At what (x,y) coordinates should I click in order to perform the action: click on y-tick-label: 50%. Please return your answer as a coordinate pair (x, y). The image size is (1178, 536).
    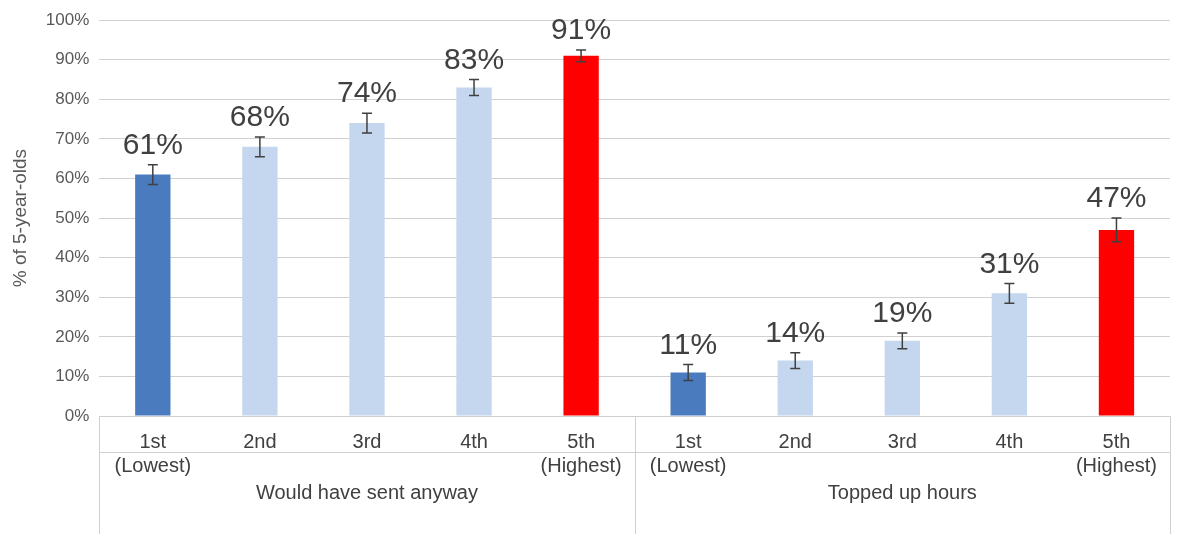
    Looking at the image, I should click on (72, 217).